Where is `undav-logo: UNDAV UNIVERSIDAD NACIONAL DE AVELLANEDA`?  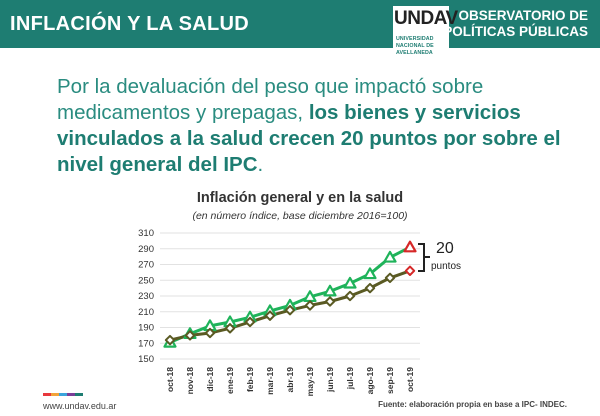
undav-logo: UNDAV UNIVERSIDAD NACIONAL DE AVELLANEDA is located at coordinates (425, 32).